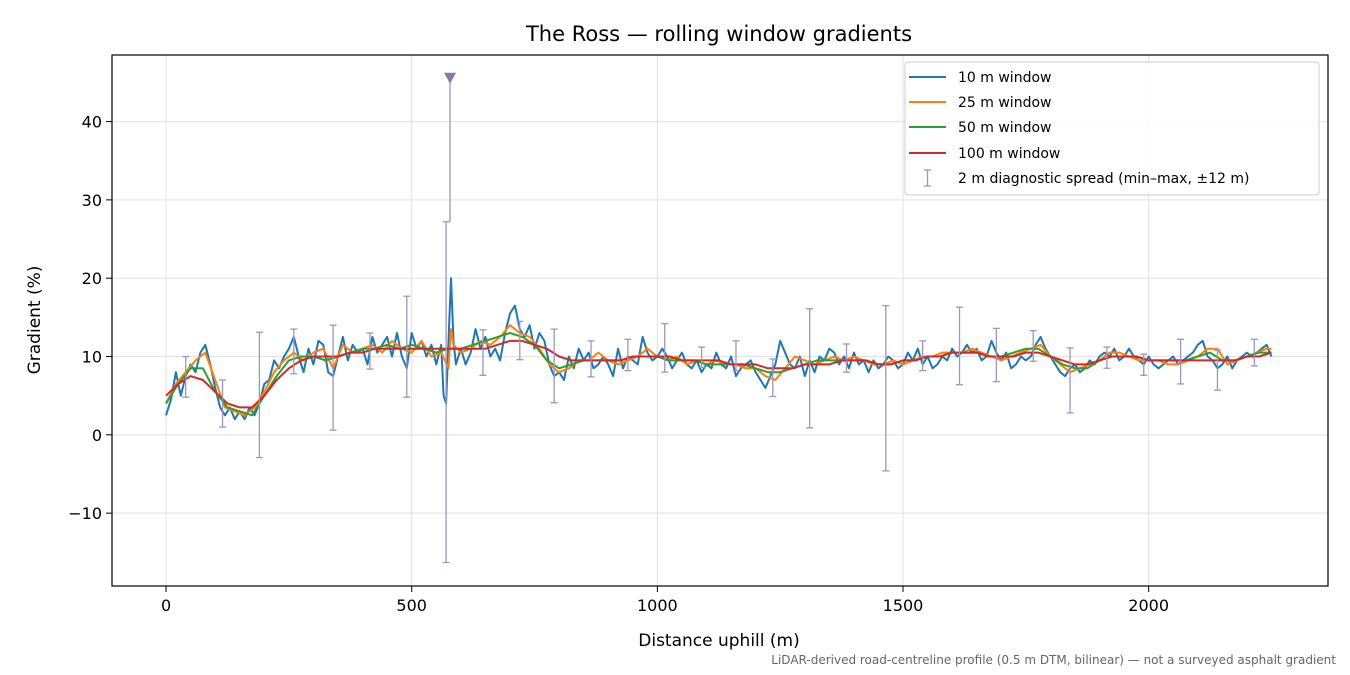 This screenshot has width=1350, height=675. What do you see at coordinates (35, 320) in the screenshot?
I see `y-axis-label: Gradient (%)` at bounding box center [35, 320].